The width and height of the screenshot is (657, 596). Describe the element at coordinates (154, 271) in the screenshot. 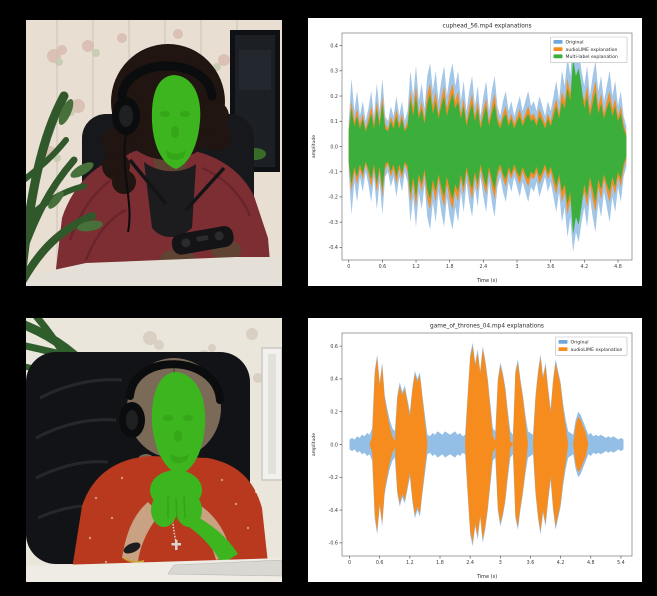

I see `table` at that location.